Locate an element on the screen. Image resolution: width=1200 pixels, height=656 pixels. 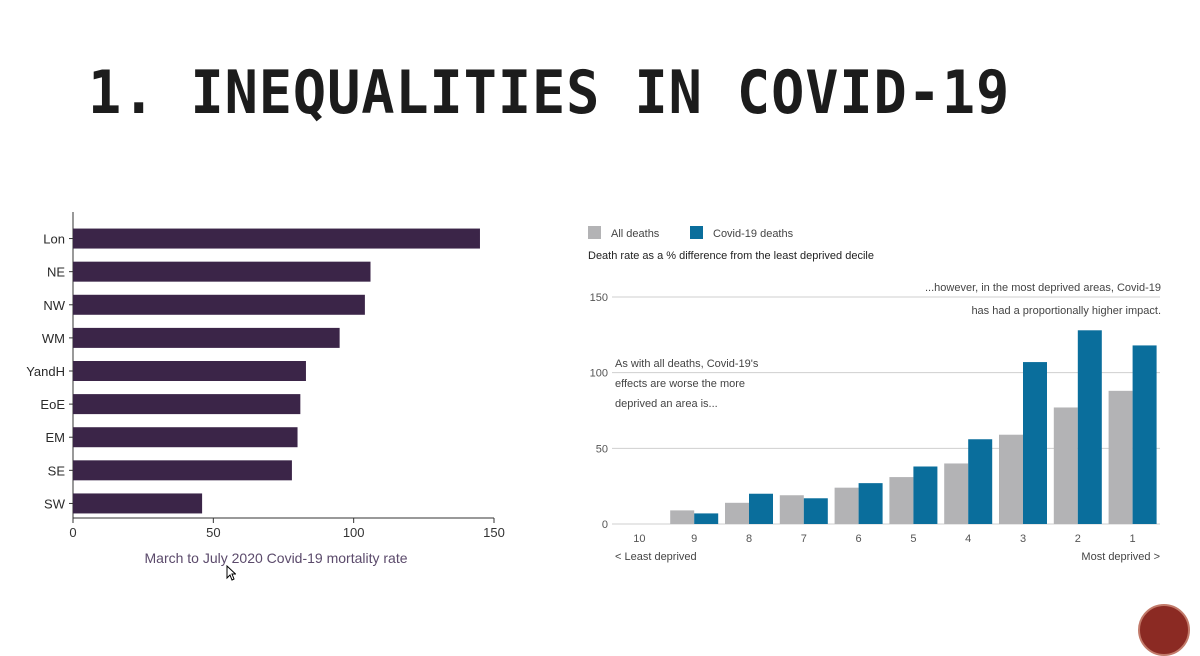
x-tick-label: 8 is located at coordinates (749, 539).